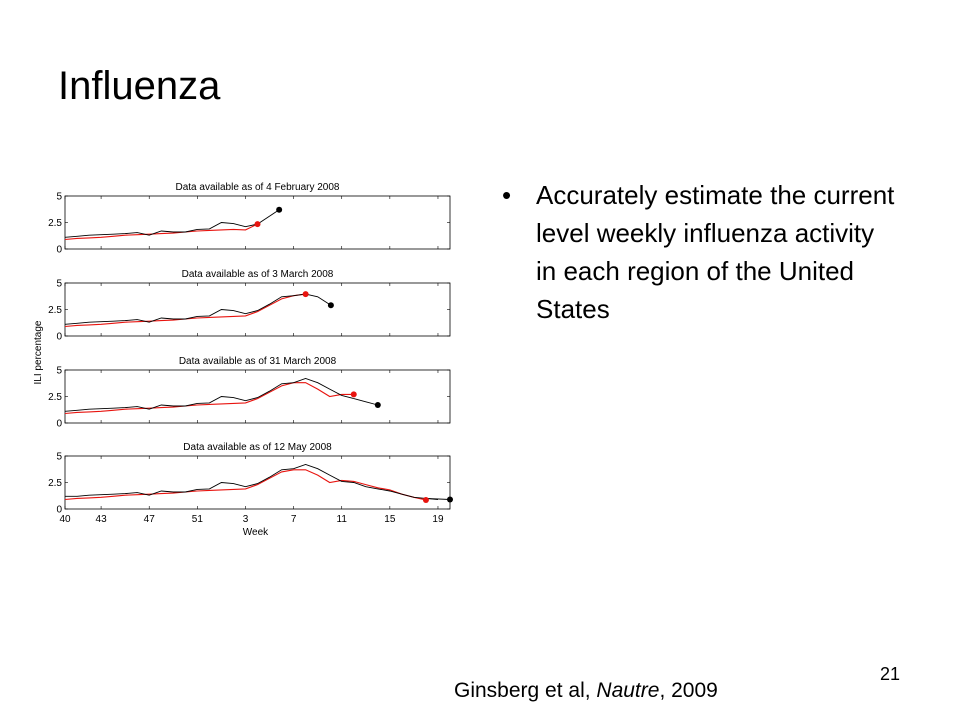 This screenshot has height=720, width=960. What do you see at coordinates (628, 690) in the screenshot?
I see `citation-journal: Nautre` at bounding box center [628, 690].